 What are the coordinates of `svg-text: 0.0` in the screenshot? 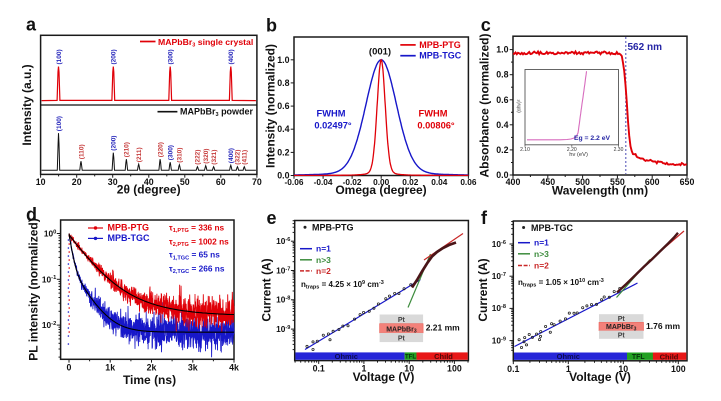 It's located at (283, 176).